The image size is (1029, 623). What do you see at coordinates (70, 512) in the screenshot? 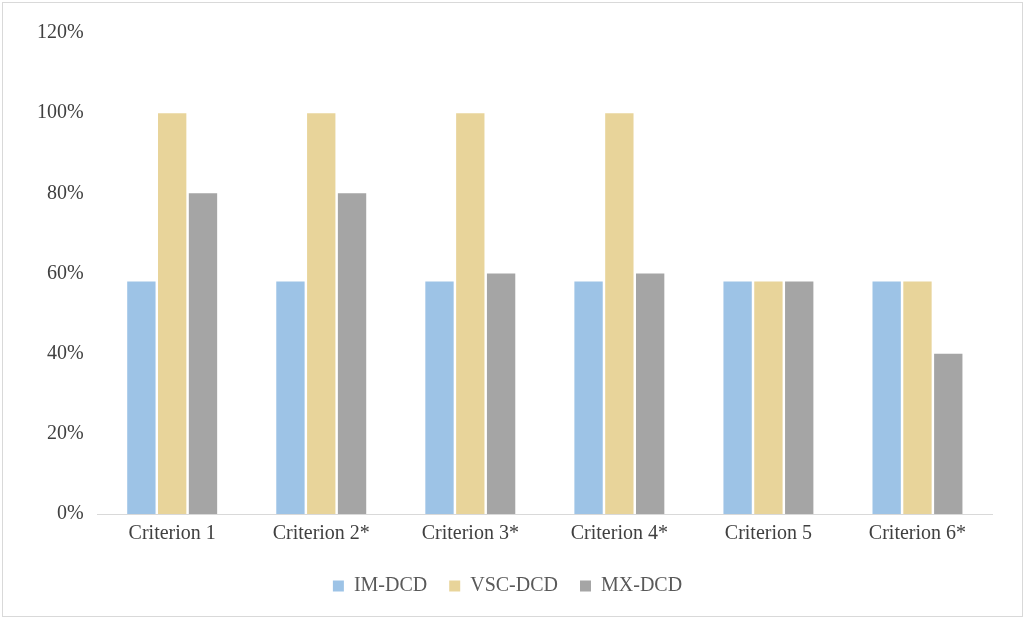
I see `y-tick-label: 0%` at bounding box center [70, 512].